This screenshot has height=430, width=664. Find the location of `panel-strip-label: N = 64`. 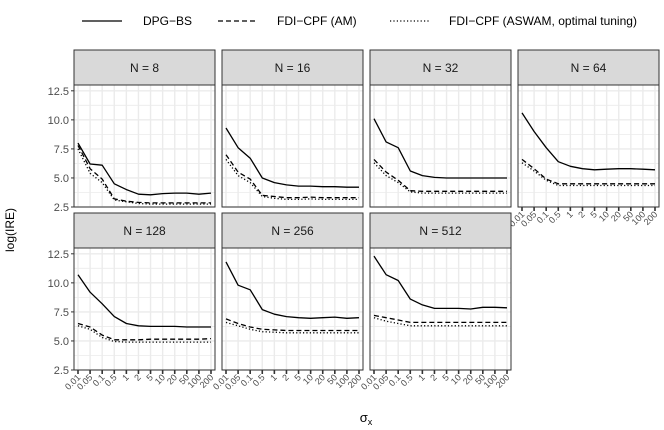

panel-strip-label: N = 64 is located at coordinates (589, 68).